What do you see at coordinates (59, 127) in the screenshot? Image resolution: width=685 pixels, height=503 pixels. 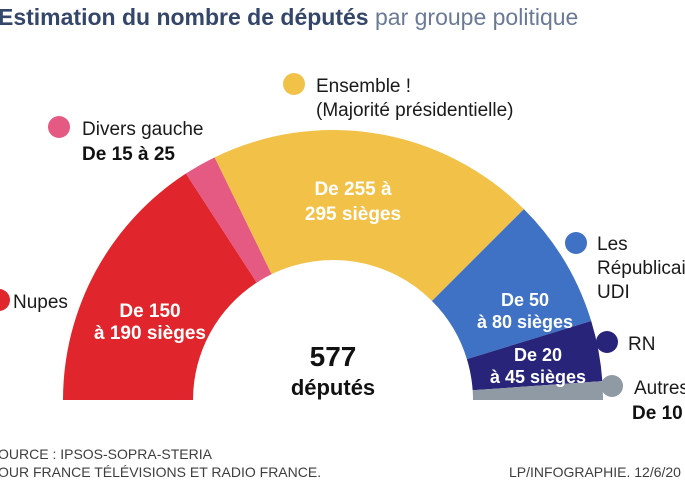 I see `legend-dot-divers-gauche` at bounding box center [59, 127].